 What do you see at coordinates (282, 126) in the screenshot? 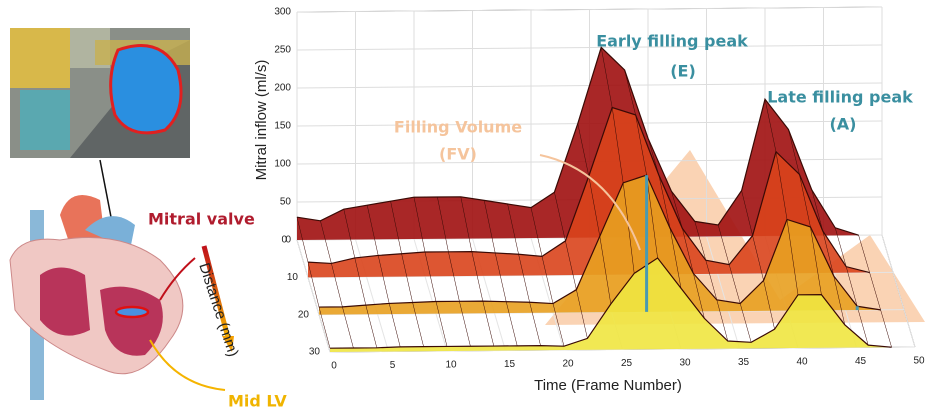
I see `z-tick-label: 150` at bounding box center [282, 126].